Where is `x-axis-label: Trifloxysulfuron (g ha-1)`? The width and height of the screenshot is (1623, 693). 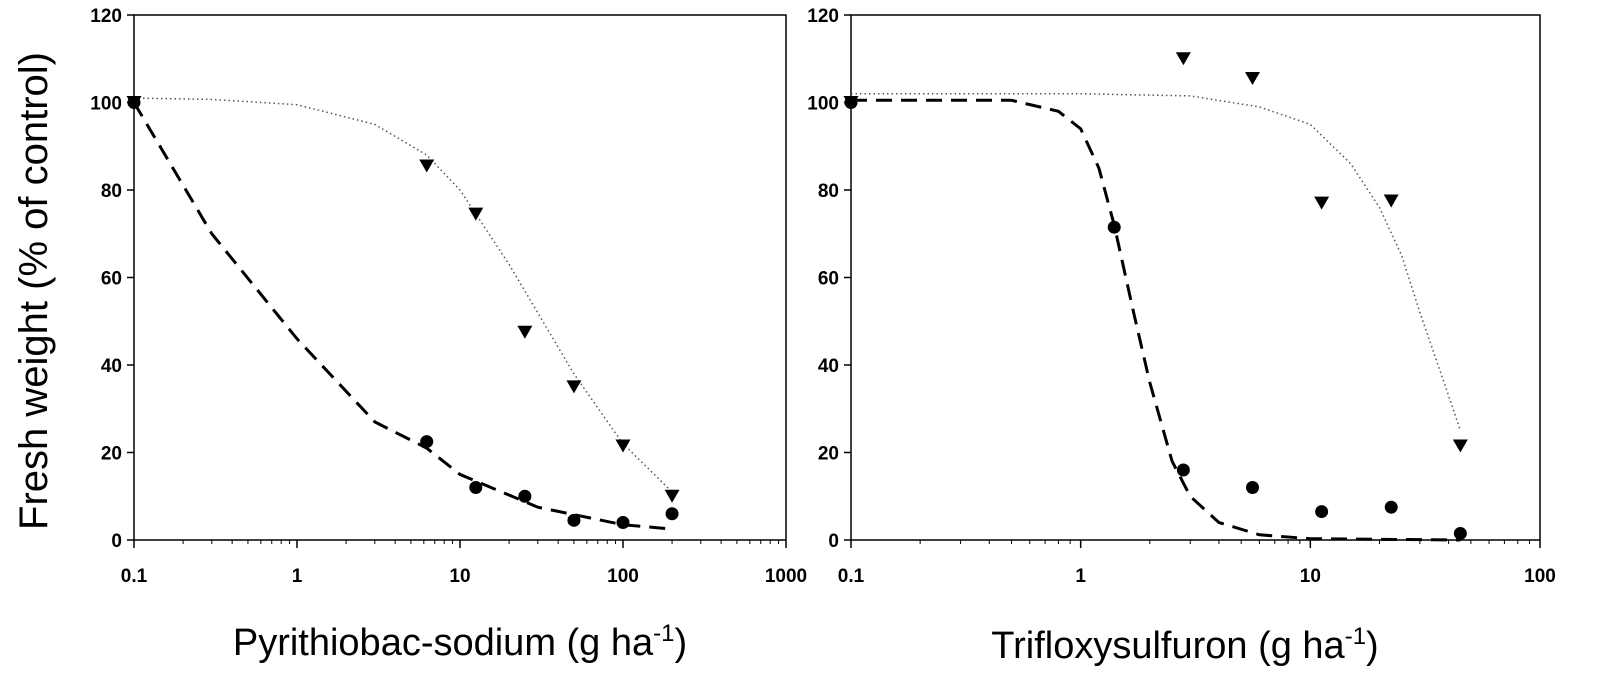 x-axis-label: Trifloxysulfuron (g ha-1) is located at coordinates (1184, 645).